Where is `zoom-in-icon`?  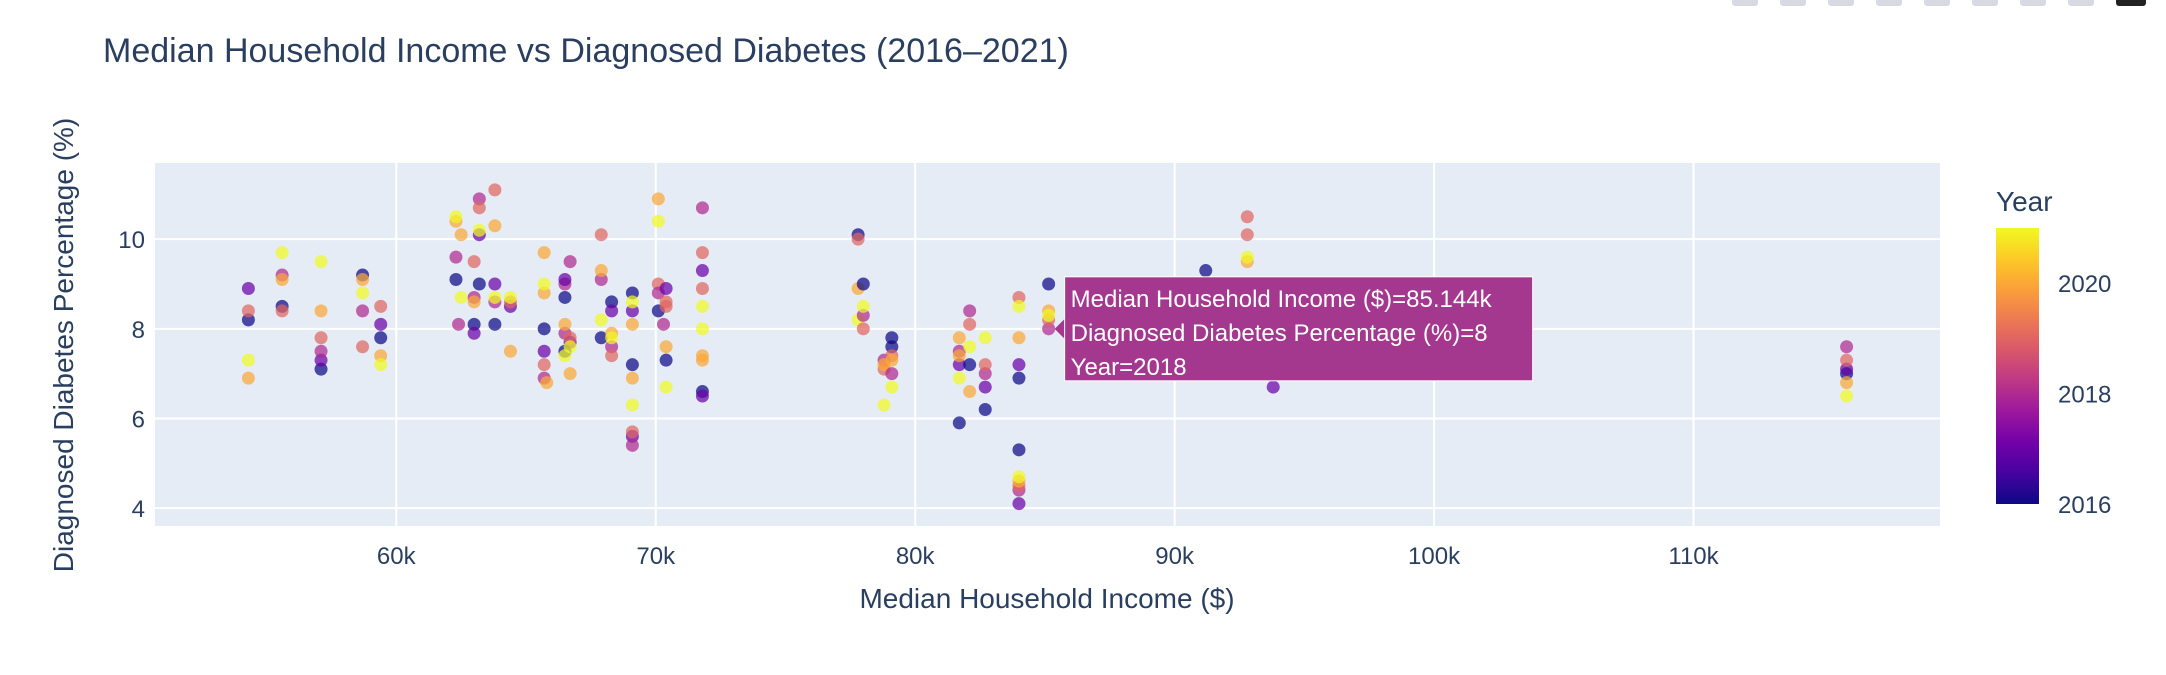
zoom-in-icon is located at coordinates (1937, 3).